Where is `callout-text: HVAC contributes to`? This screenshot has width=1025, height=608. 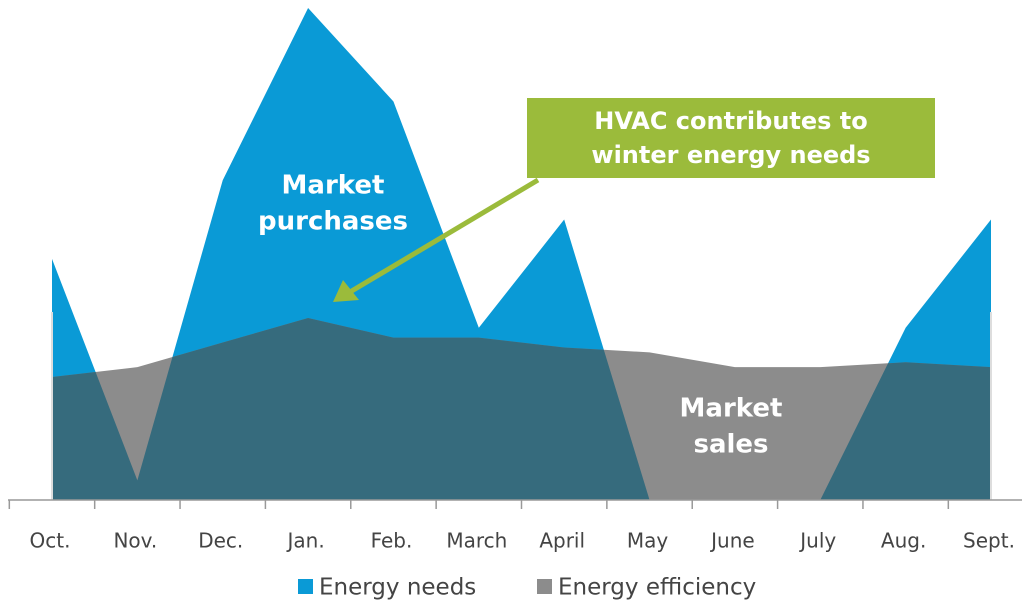 callout-text: HVAC contributes to is located at coordinates (731, 121).